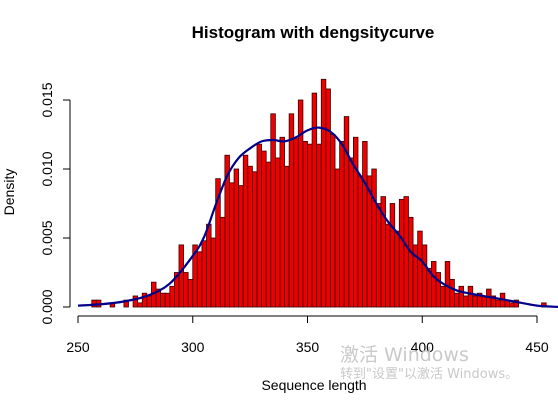  I want to click on y-tick-label: 0.005, so click(47, 237).